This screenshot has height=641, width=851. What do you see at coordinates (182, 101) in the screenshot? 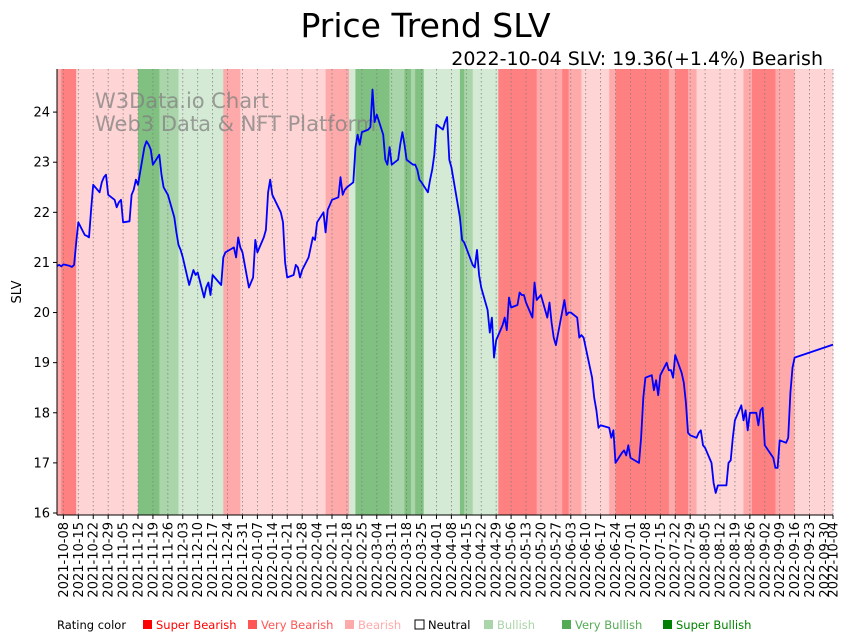
I see `watermark-line-1: W3Data.io Chart` at bounding box center [182, 101].